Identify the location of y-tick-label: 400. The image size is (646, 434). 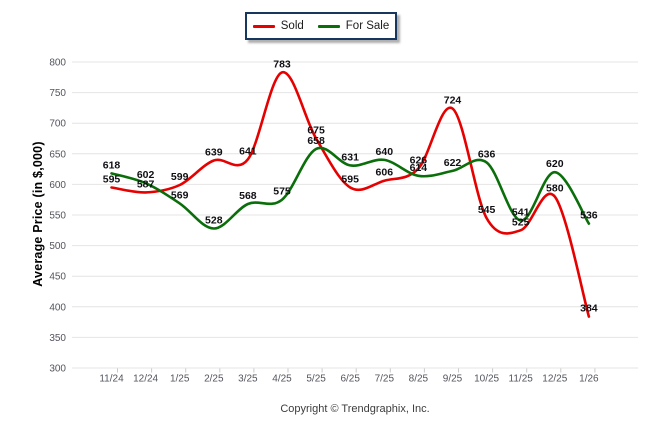
(57, 307).